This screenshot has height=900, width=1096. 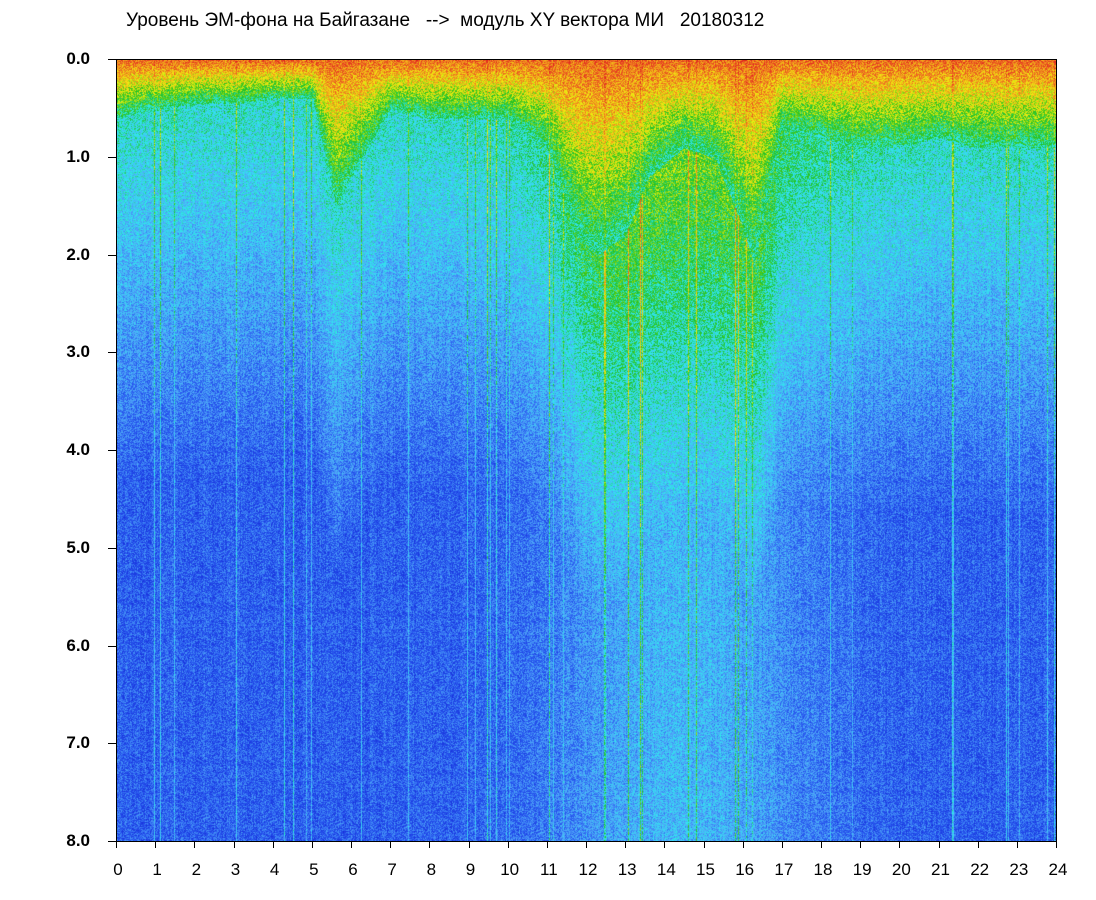 I want to click on x-tick-label: 19, so click(x=862, y=869).